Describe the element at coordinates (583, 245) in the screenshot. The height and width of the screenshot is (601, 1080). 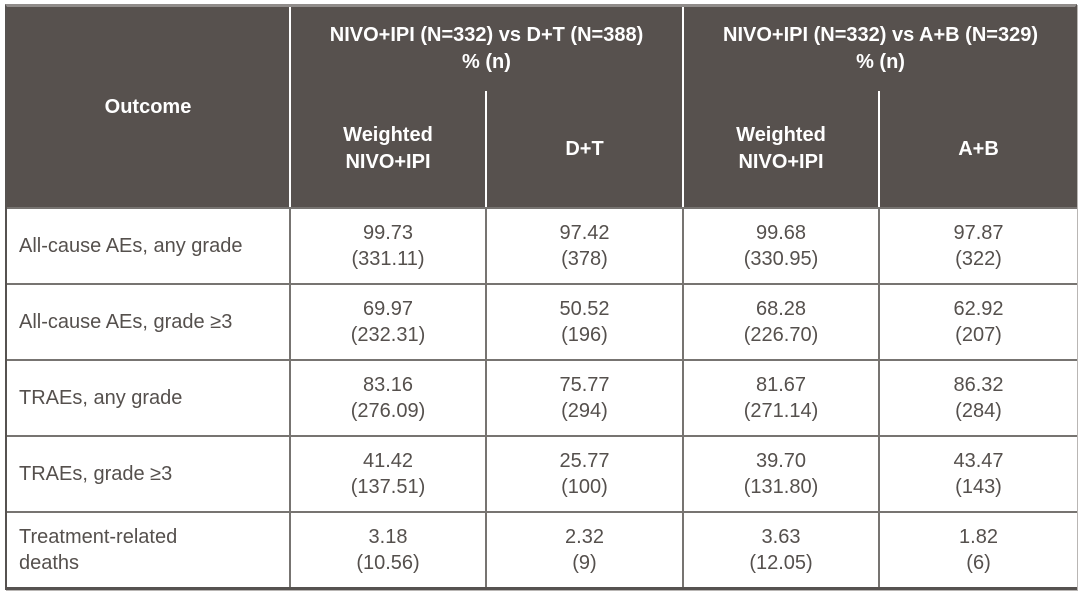
I see `value-cell: 97.42 (378)` at that location.